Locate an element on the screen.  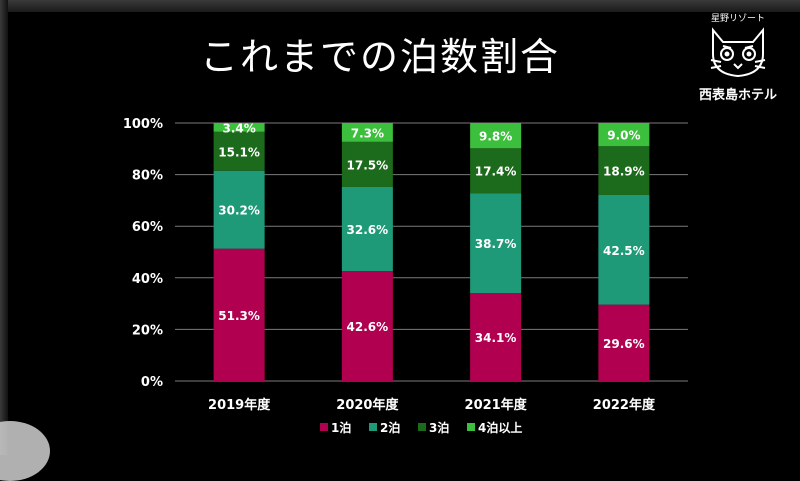
x-tick-label: 2021年度 is located at coordinates (496, 405).